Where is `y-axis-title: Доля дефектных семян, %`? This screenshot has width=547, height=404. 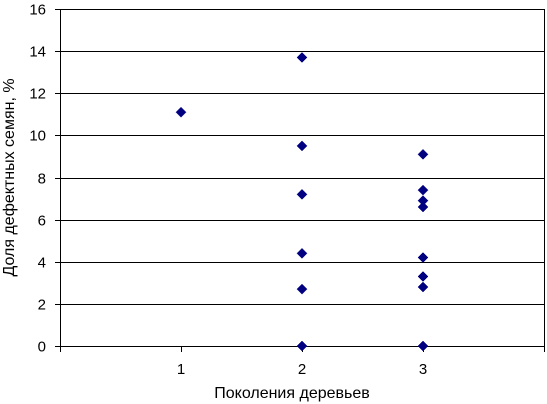
y-axis-title: Доля дефектных семян, % is located at coordinates (9, 177).